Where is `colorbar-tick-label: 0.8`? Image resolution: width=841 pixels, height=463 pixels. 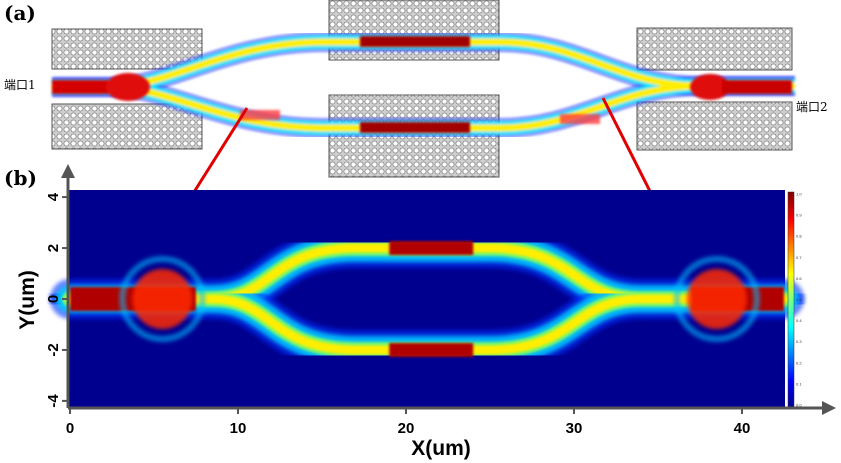
colorbar-tick-label: 0.8 is located at coordinates (799, 236).